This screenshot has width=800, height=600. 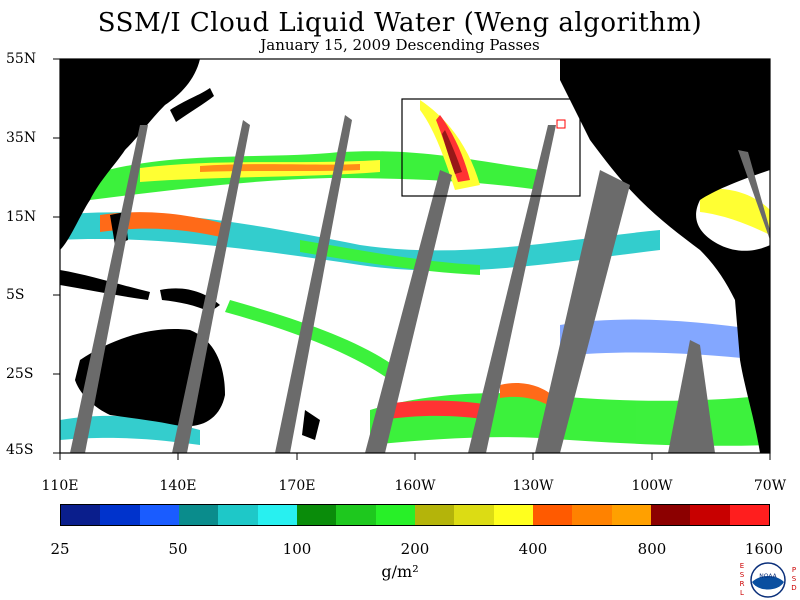 I want to click on logo-right-letter: D, so click(x=793, y=588).